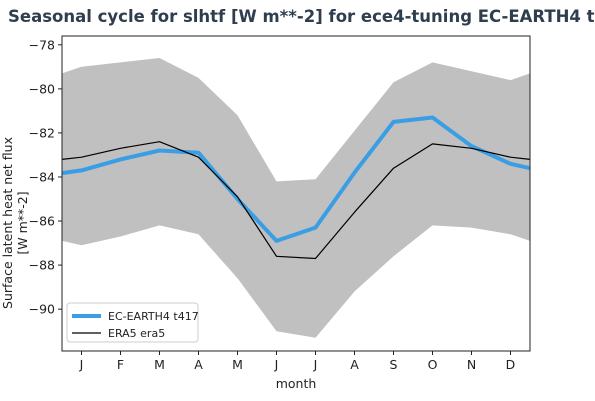 This screenshot has width=595, height=401. What do you see at coordinates (42, 44) in the screenshot?
I see `y-tick-label-0: −78` at bounding box center [42, 44].